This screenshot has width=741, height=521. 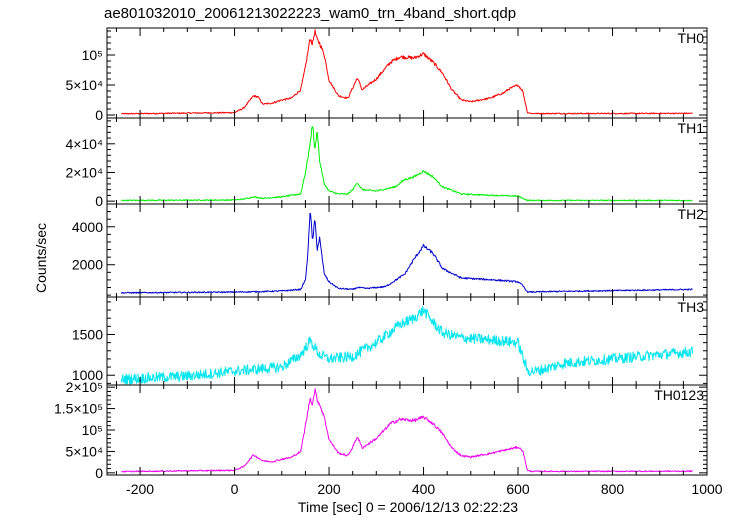 What do you see at coordinates (706, 489) in the screenshot?
I see `x-tick-label: 1000` at bounding box center [706, 489].